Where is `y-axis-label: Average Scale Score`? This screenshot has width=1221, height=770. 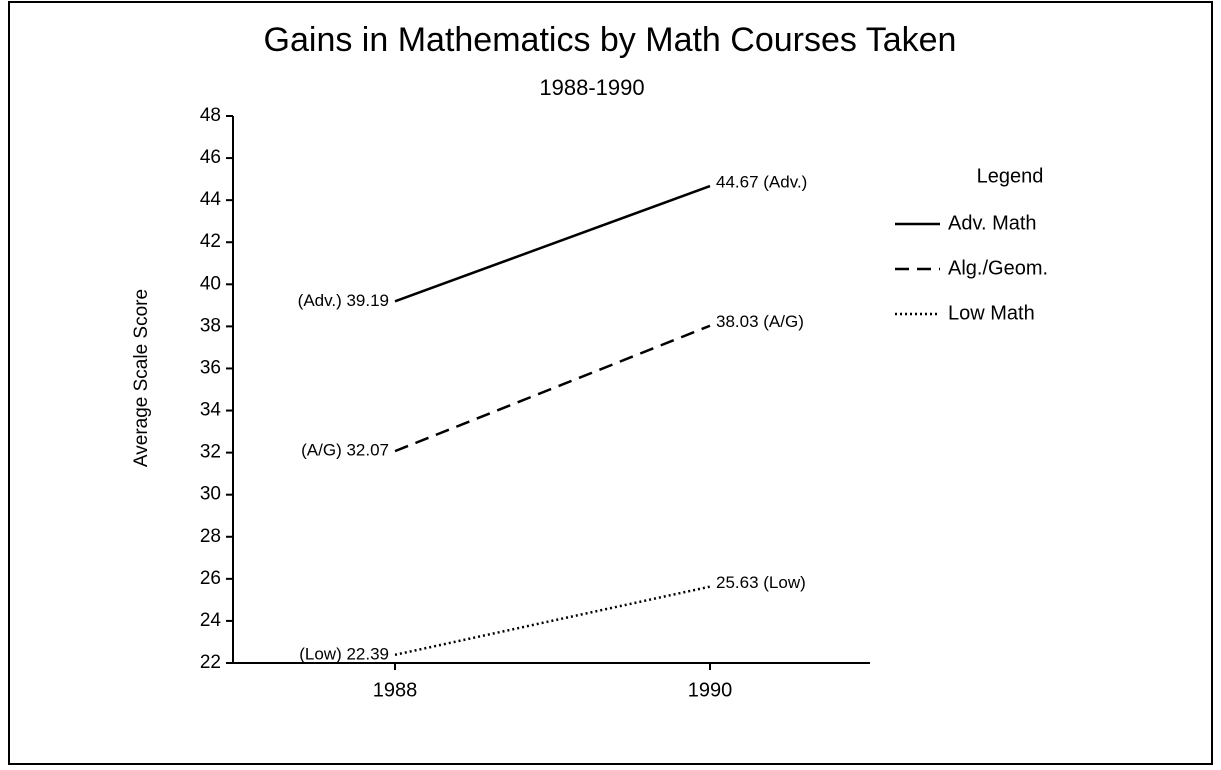
y-axis-label: Average Scale Score is located at coordinates (141, 378).